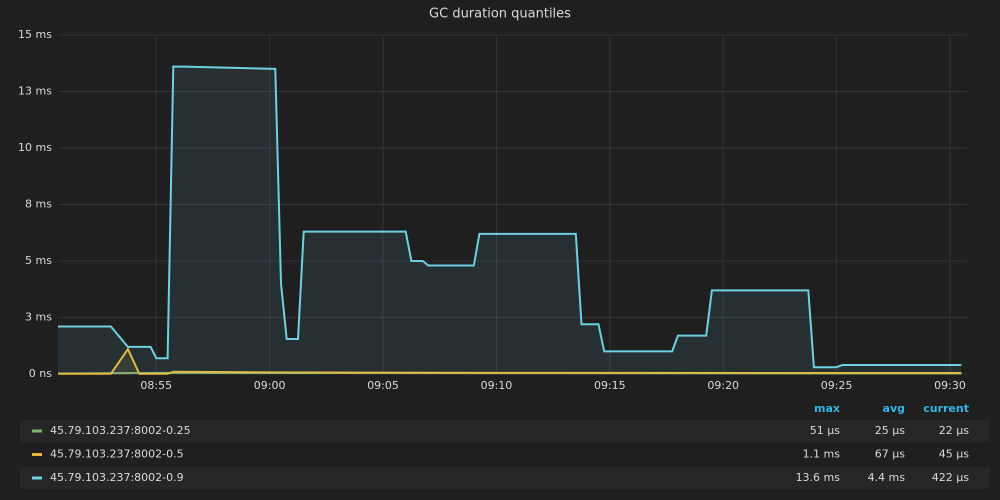  I want to click on legend-header: max, so click(827, 408).